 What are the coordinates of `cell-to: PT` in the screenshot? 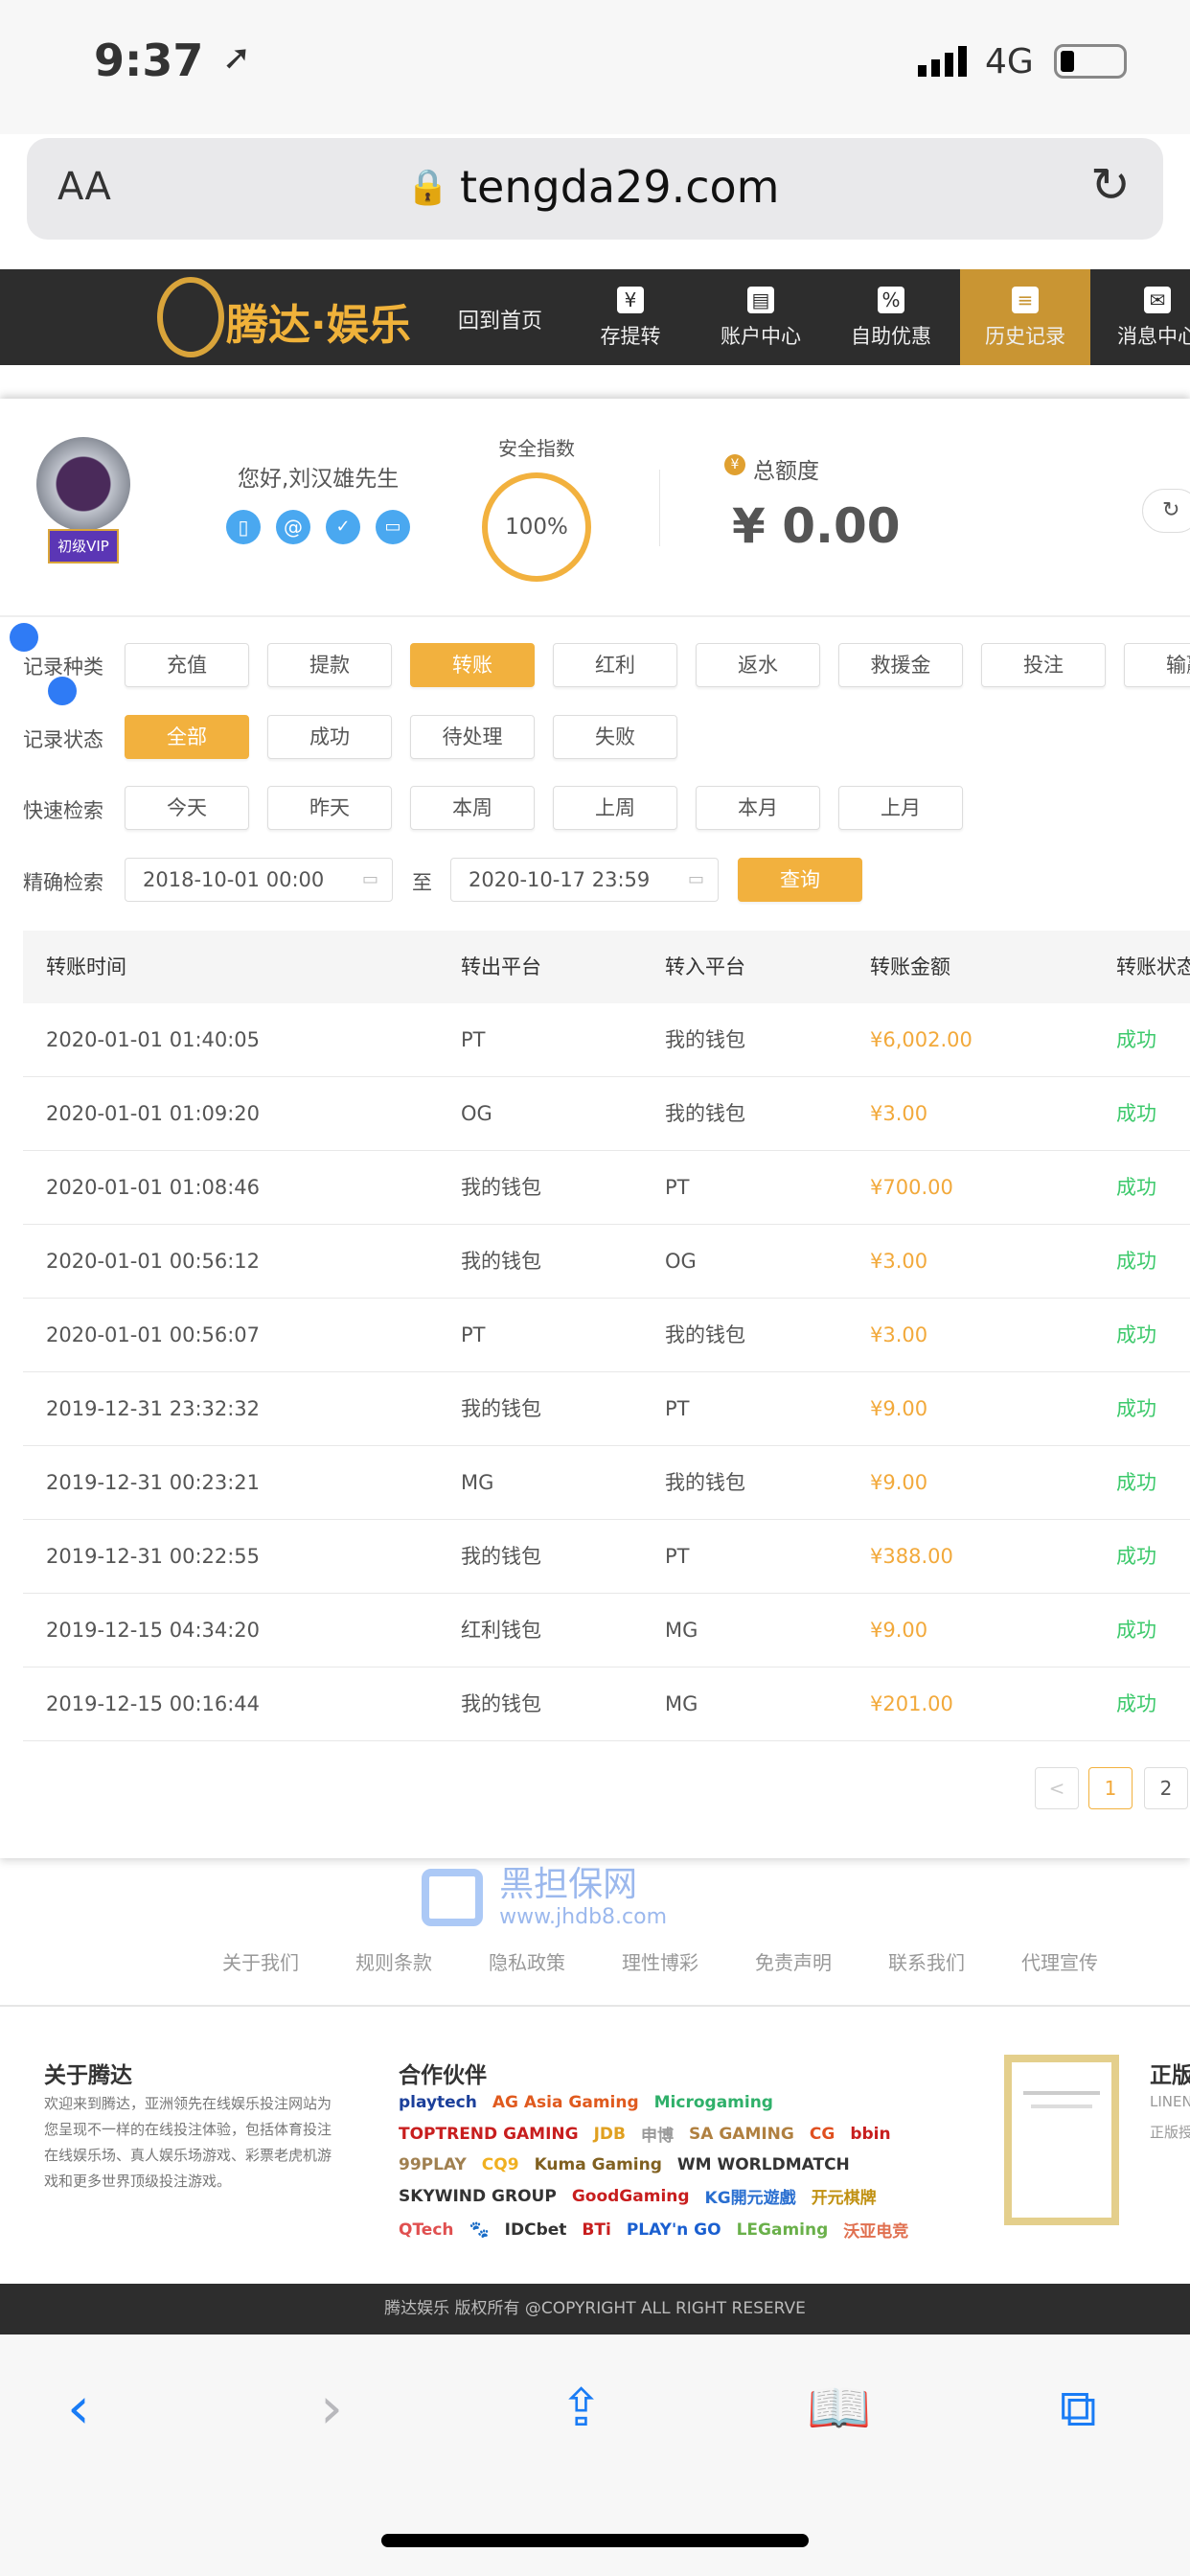 It's located at (678, 1556).